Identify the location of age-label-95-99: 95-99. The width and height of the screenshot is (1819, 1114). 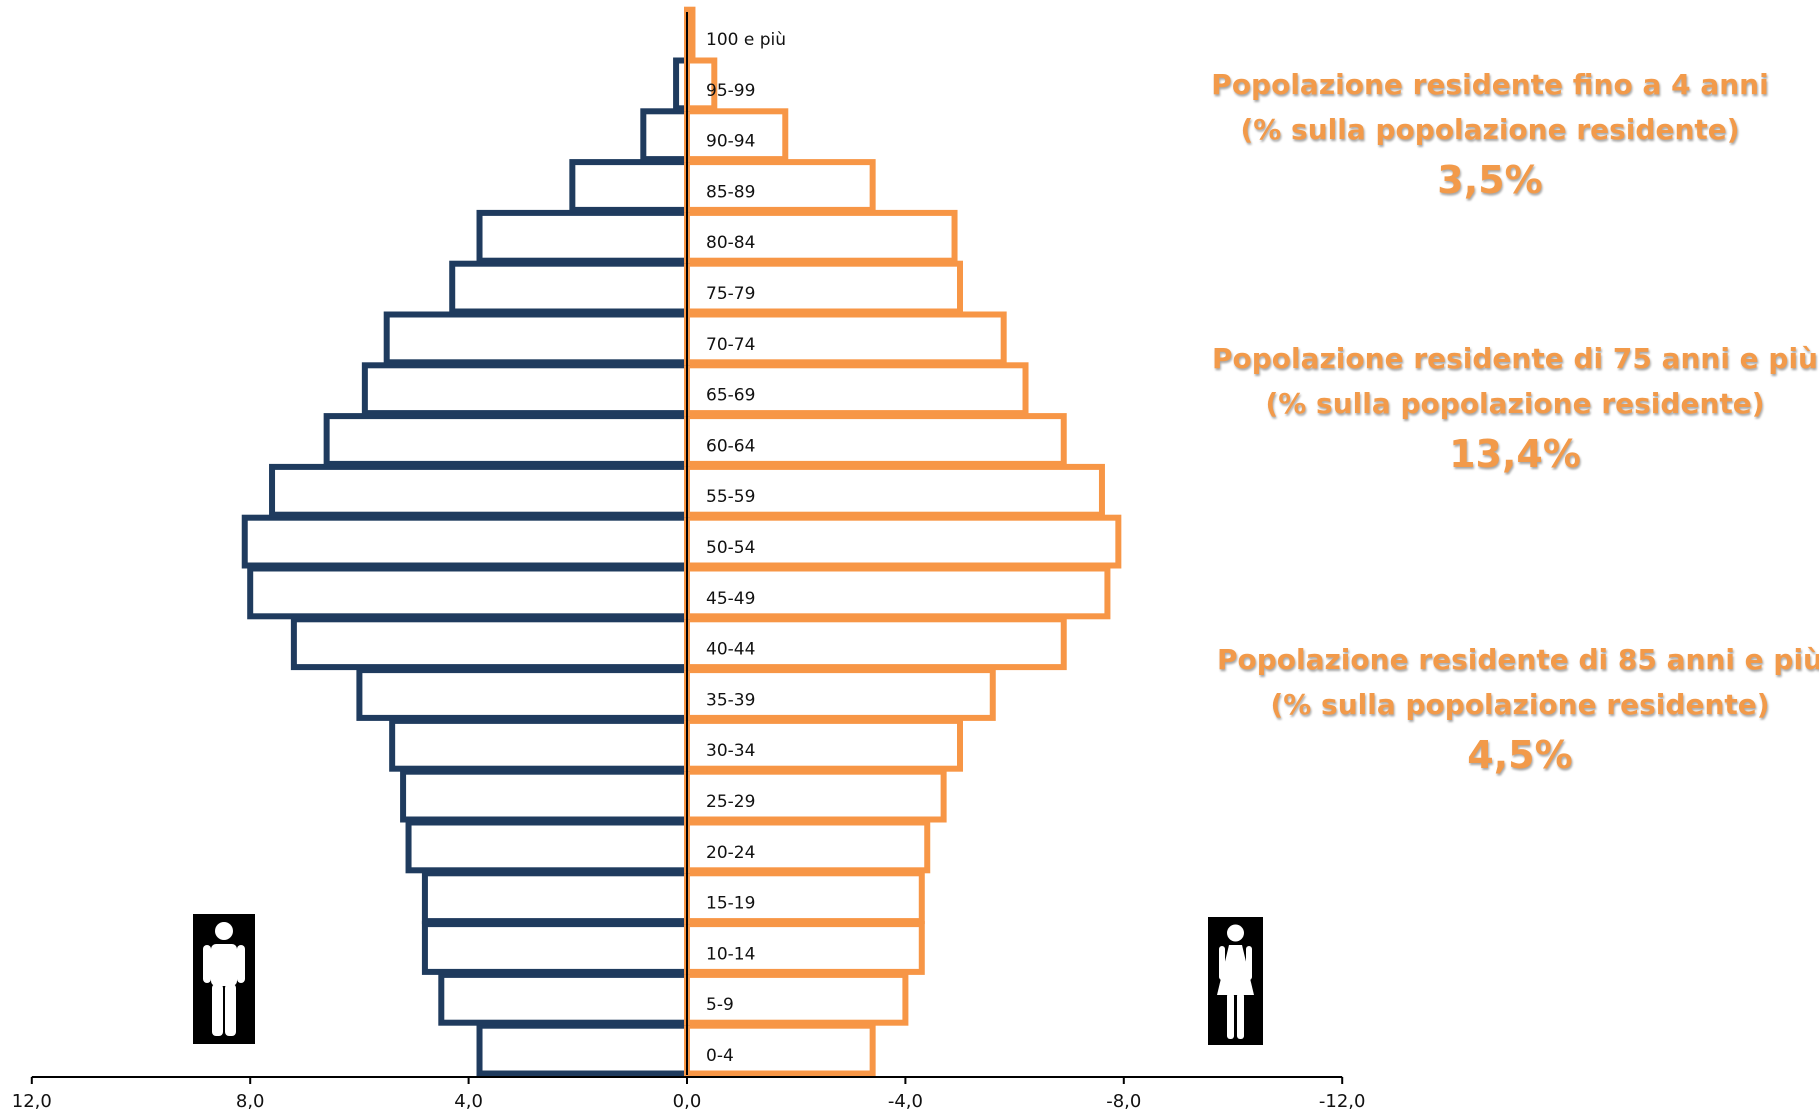
(730, 91).